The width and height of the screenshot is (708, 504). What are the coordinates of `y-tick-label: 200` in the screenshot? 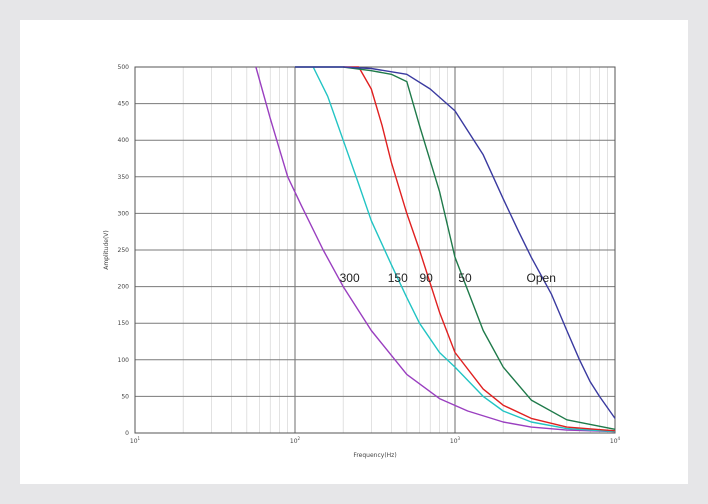 It's located at (124, 287).